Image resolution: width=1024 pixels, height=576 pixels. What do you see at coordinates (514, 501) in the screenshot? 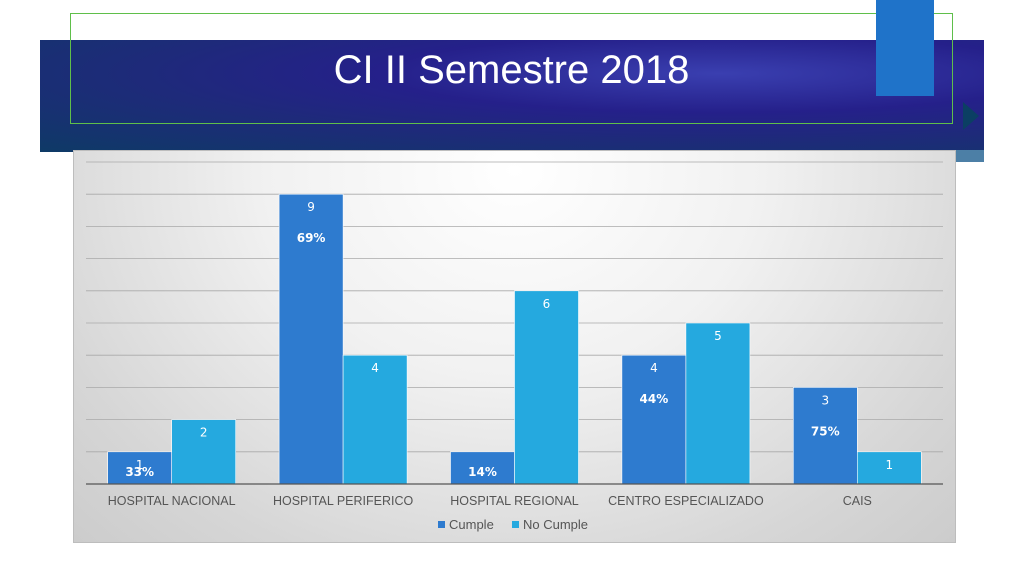
I see `category-label: HOSPITAL REGIONAL` at bounding box center [514, 501].